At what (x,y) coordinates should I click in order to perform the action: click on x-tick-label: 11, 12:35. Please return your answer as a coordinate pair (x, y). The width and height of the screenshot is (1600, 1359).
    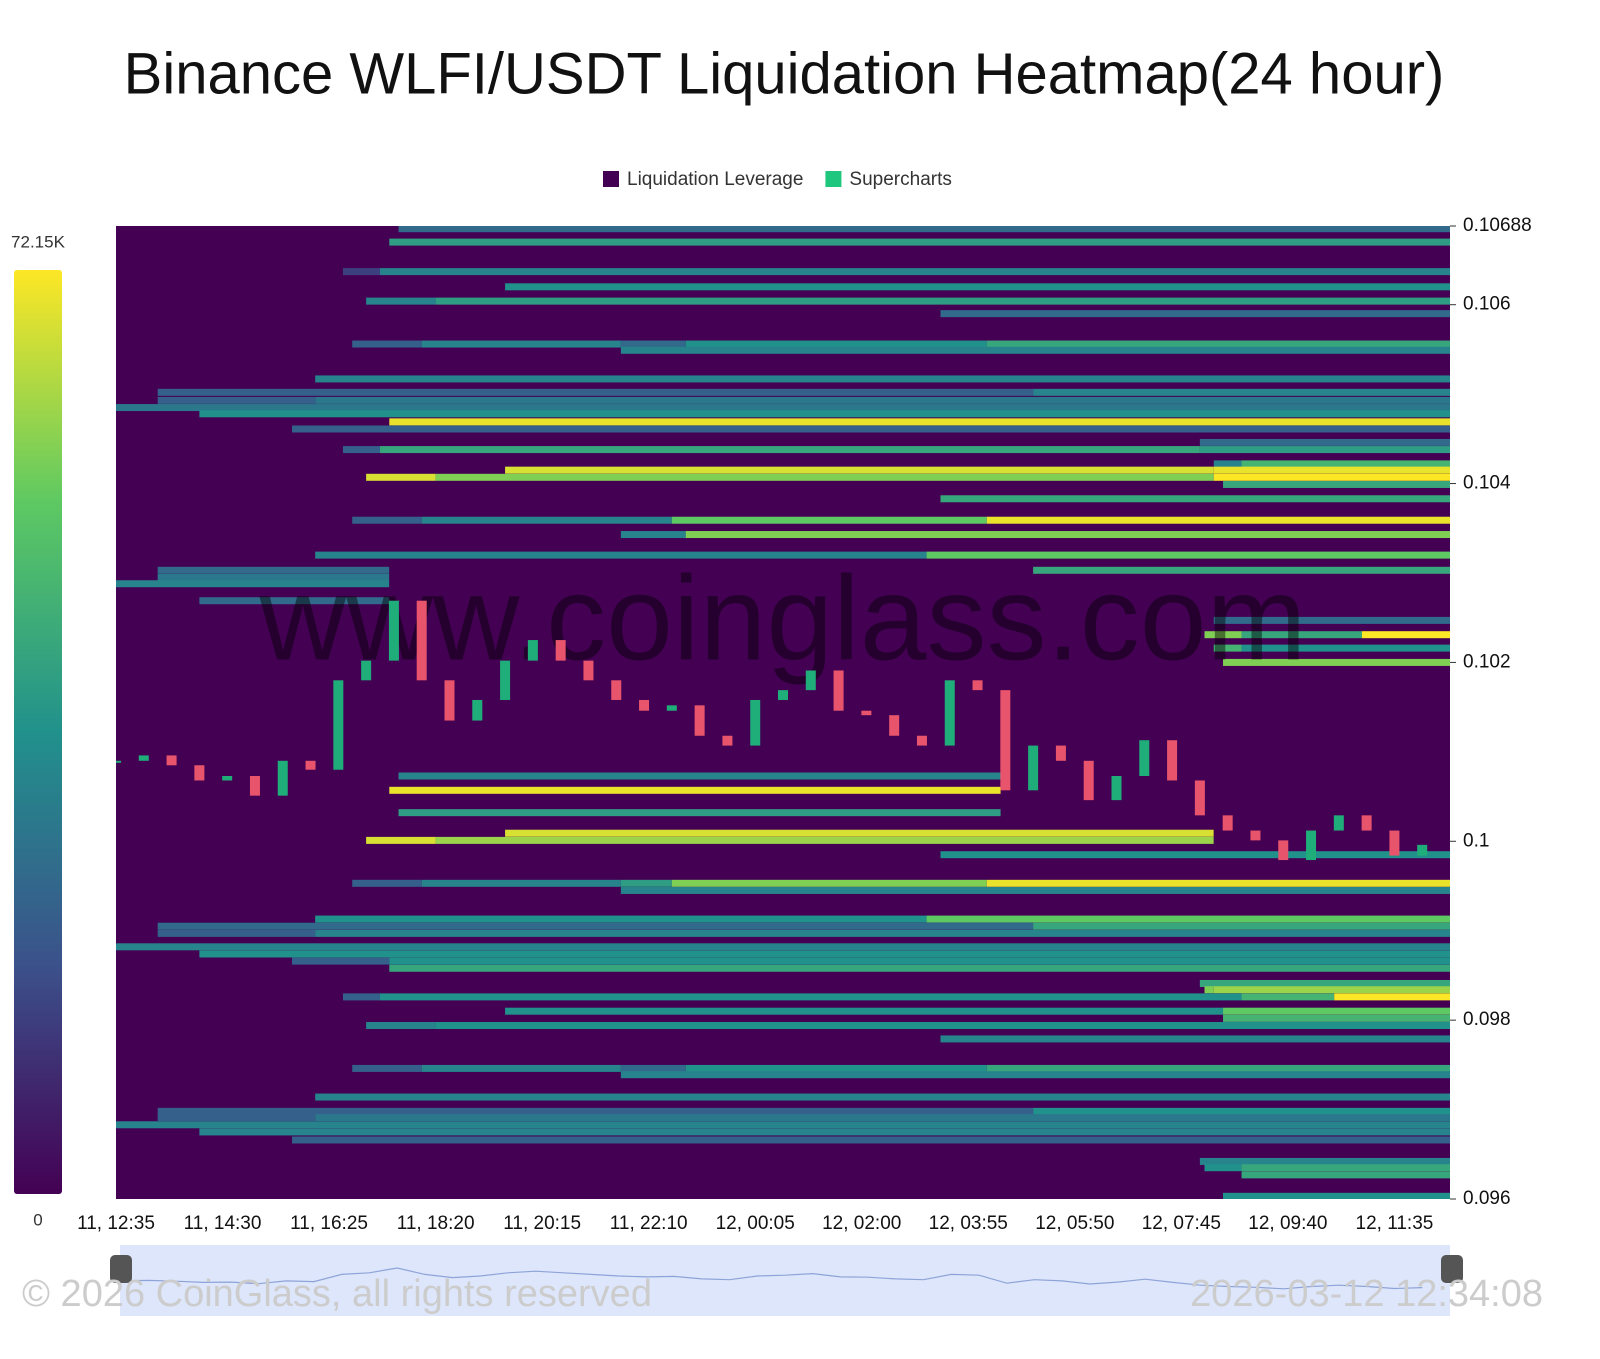
    Looking at the image, I should click on (116, 1223).